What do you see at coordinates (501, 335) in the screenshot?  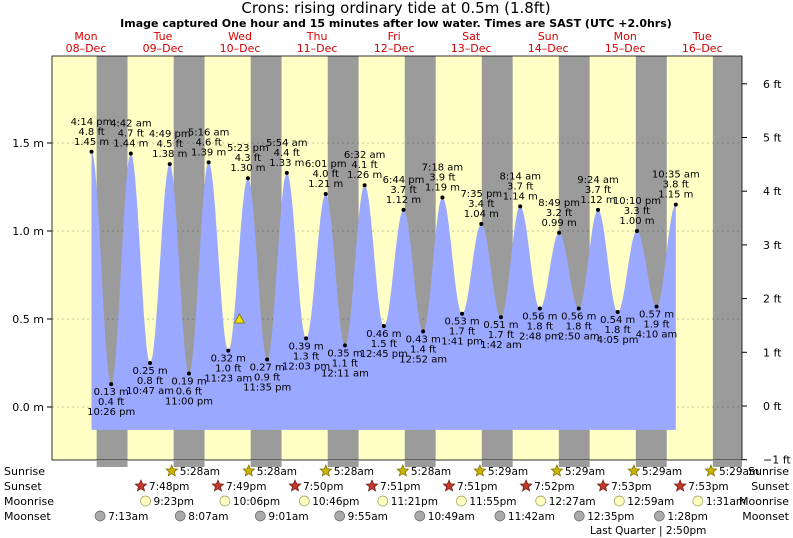 I see `low-tide-ft: 1.7 ft` at bounding box center [501, 335].